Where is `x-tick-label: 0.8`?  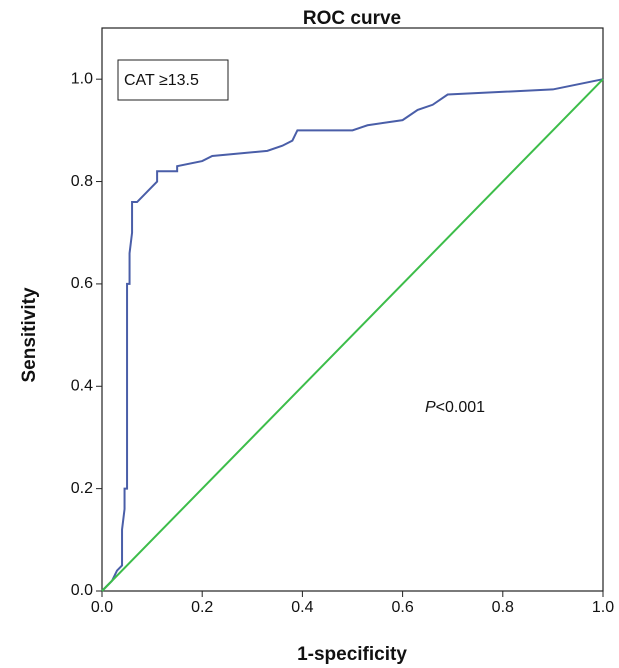 x-tick-label: 0.8 is located at coordinates (503, 607).